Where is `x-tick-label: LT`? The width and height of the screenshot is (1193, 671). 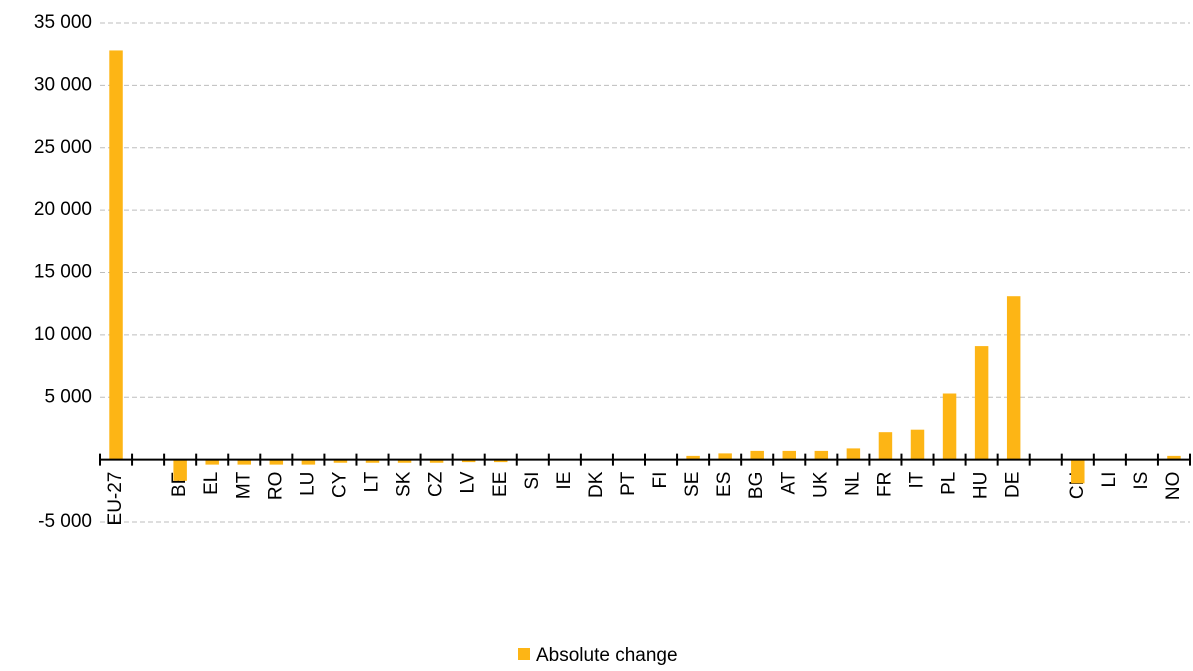 x-tick-label: LT is located at coordinates (372, 481).